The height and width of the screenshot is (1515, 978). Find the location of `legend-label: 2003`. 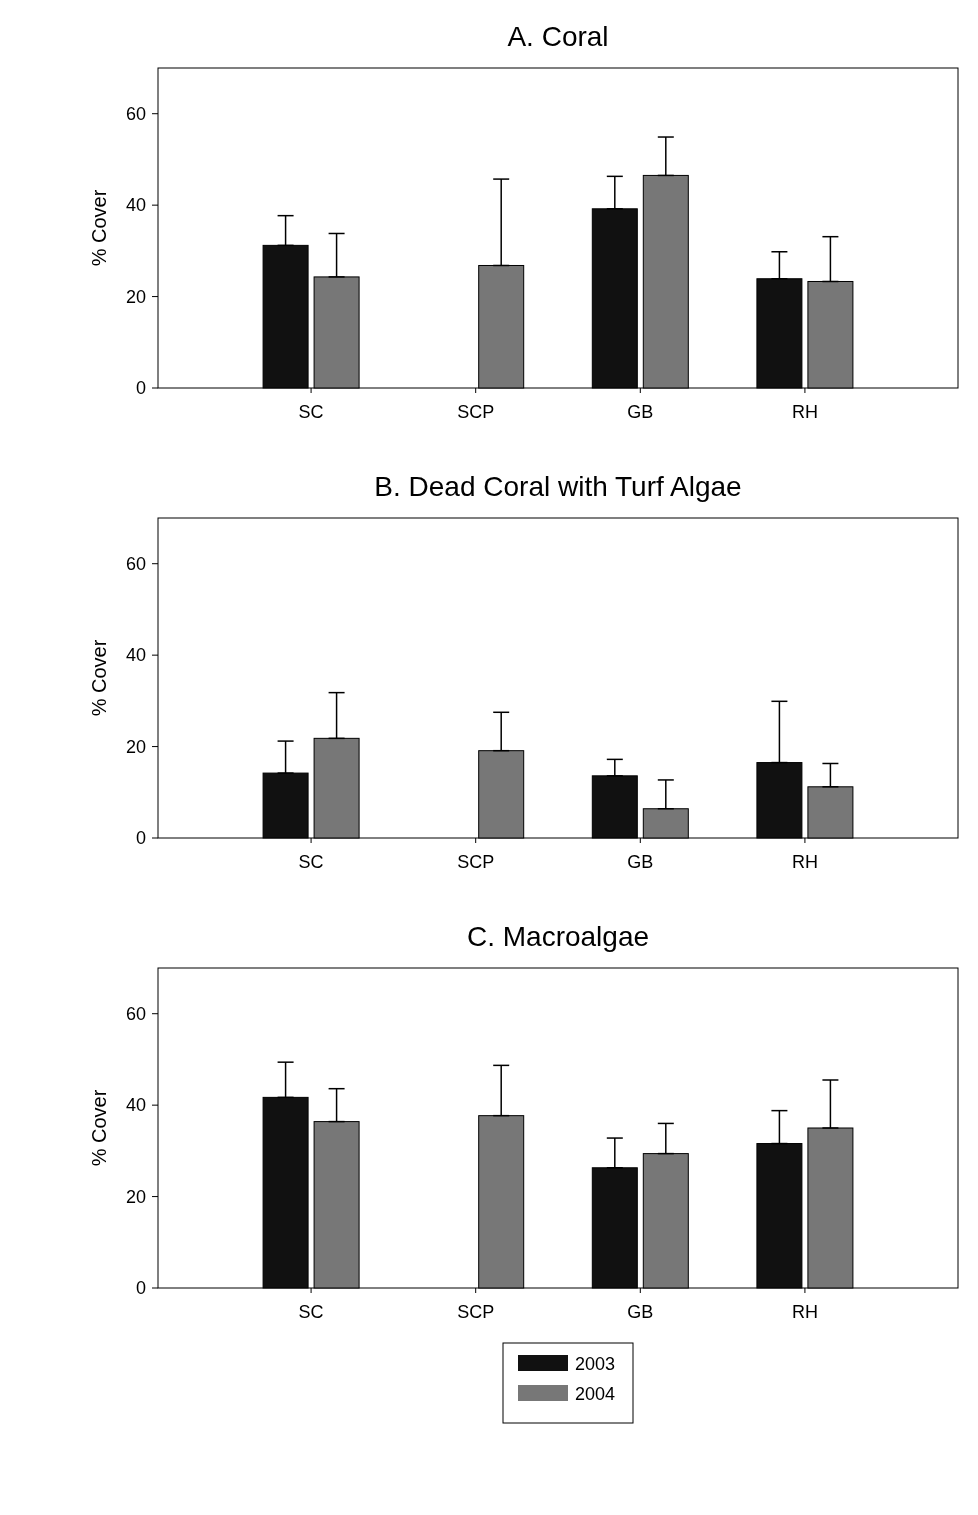

legend-label: 2003 is located at coordinates (595, 1364).